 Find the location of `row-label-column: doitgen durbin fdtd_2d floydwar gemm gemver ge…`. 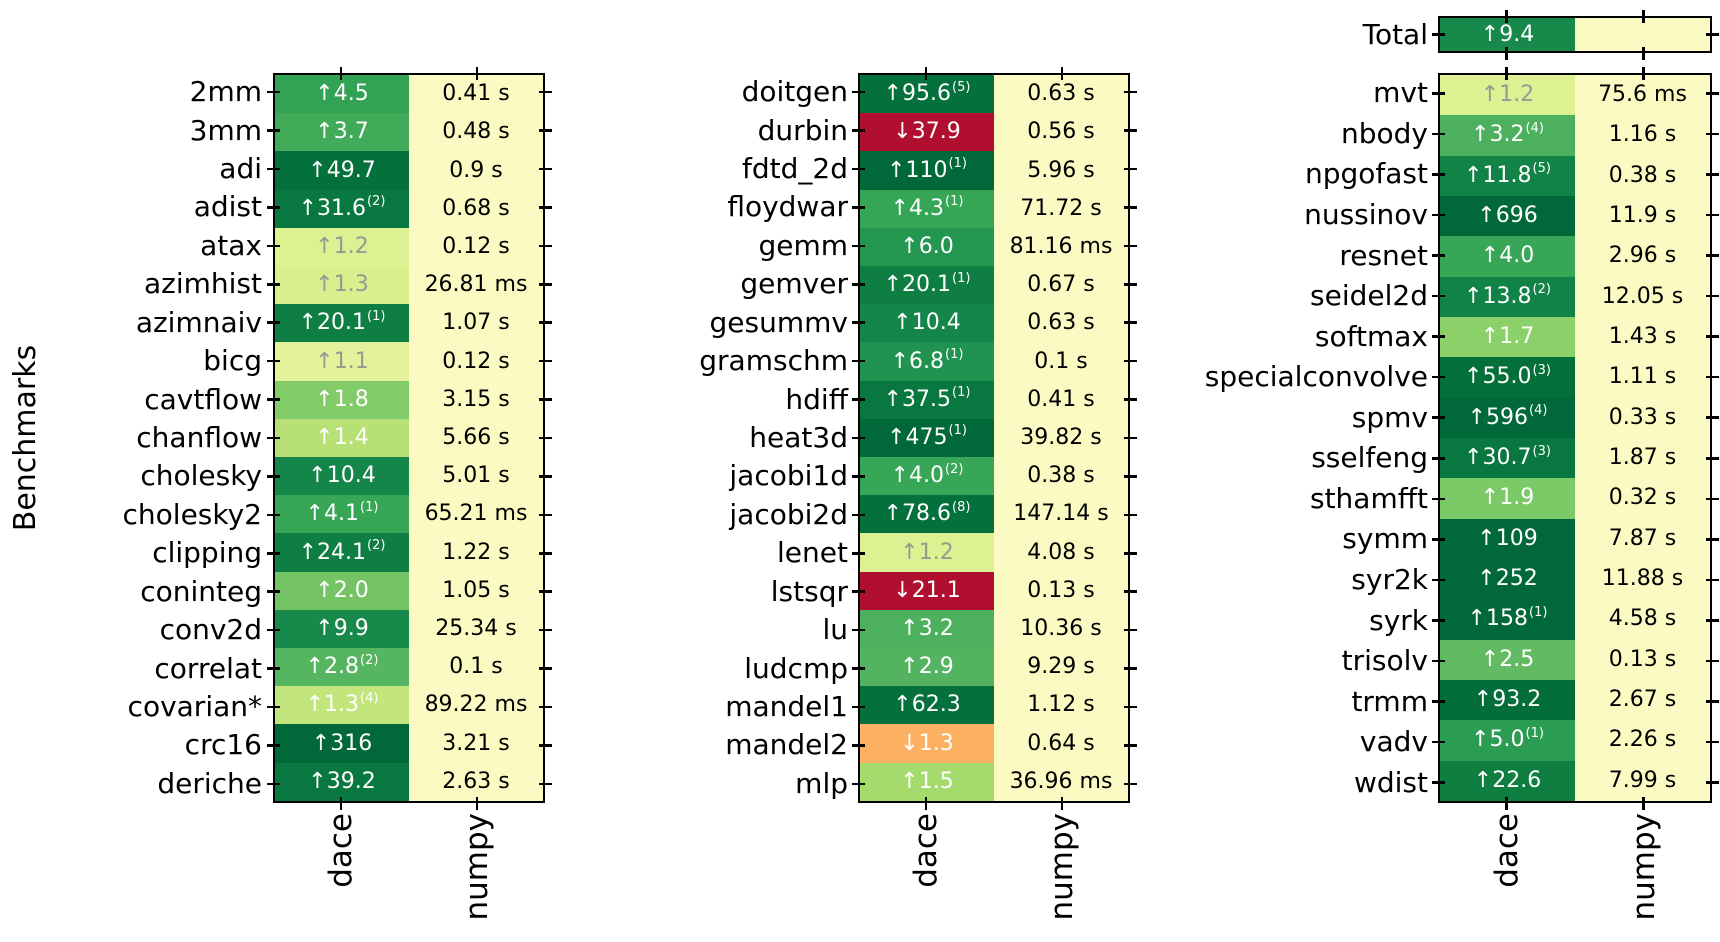

row-label-column: doitgen durbin fdtd_2d floydwar gemm gemver ge… is located at coordinates (711, 438).